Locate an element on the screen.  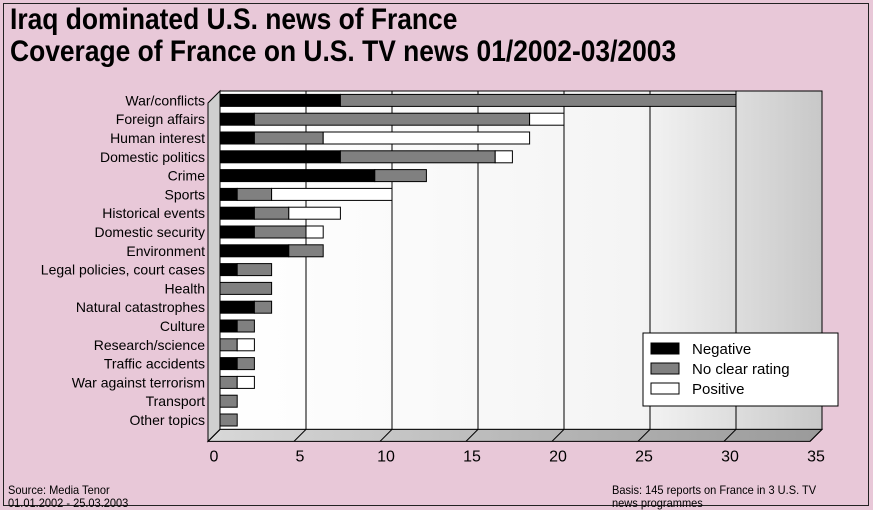
category-label: War/conflicts is located at coordinates (165, 100).